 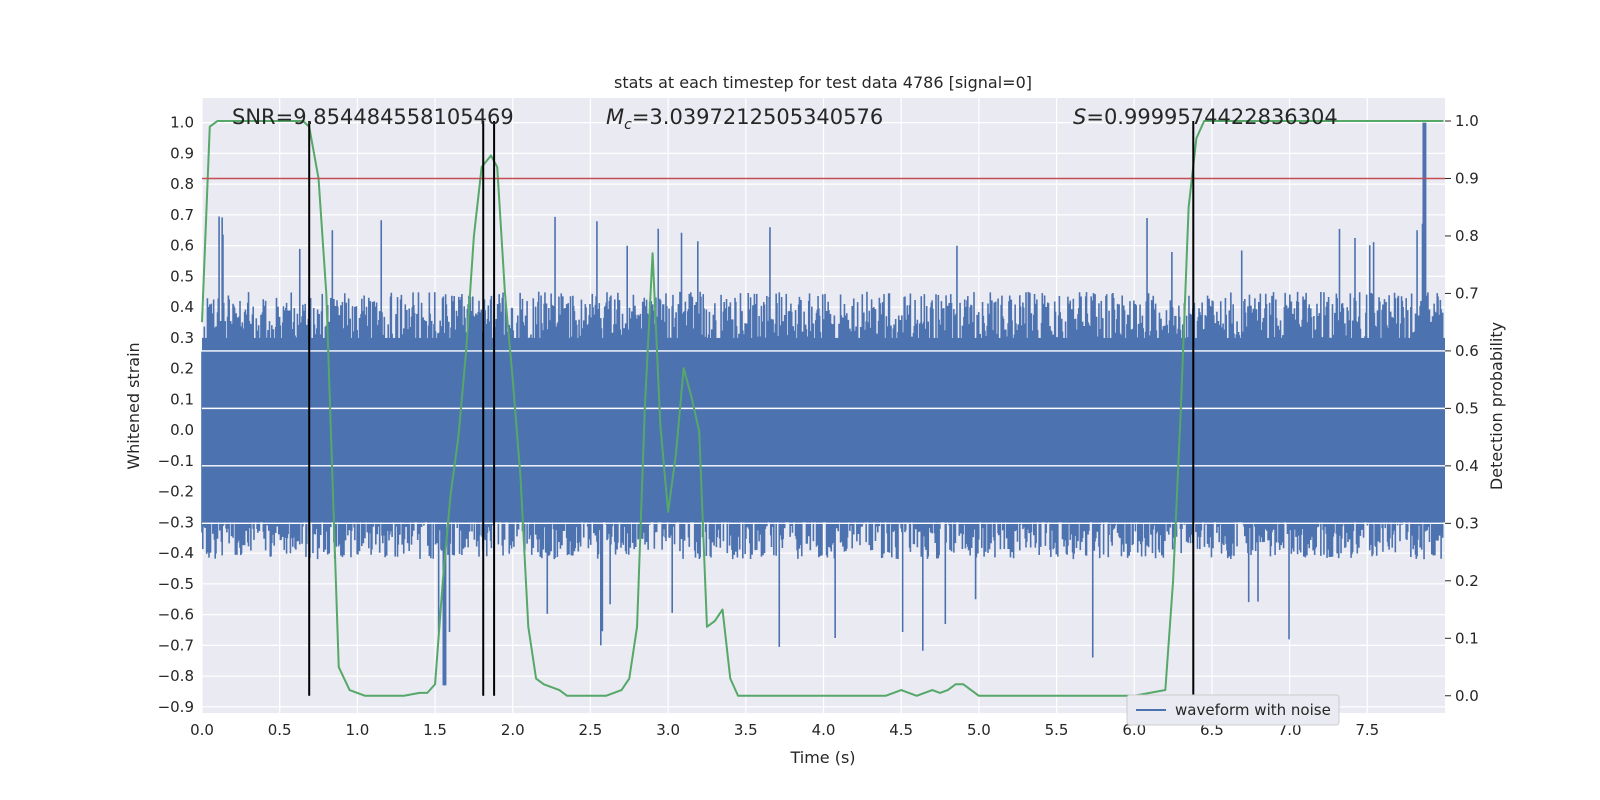 What do you see at coordinates (615, 117) in the screenshot?
I see `chirp-mass-symbol: M` at bounding box center [615, 117].